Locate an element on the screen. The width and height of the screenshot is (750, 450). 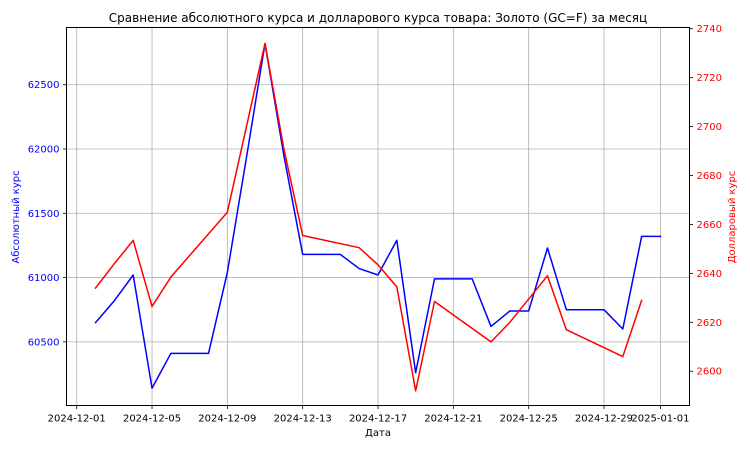
y-right-tick-label: 2720 is located at coordinates (709, 78).